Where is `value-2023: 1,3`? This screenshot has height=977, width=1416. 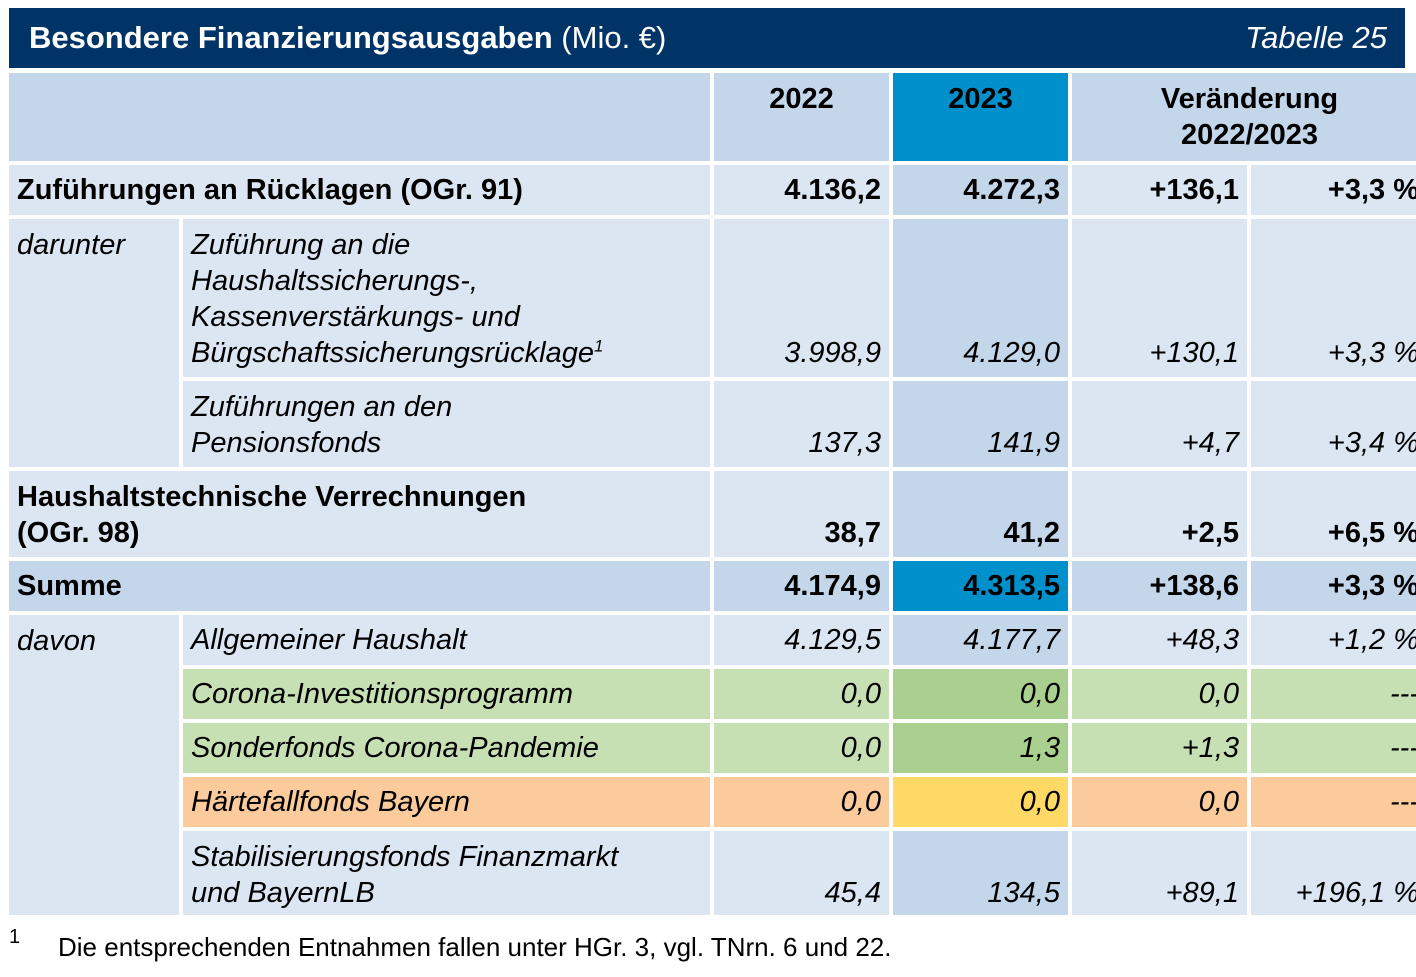 value-2023: 1,3 is located at coordinates (980, 748).